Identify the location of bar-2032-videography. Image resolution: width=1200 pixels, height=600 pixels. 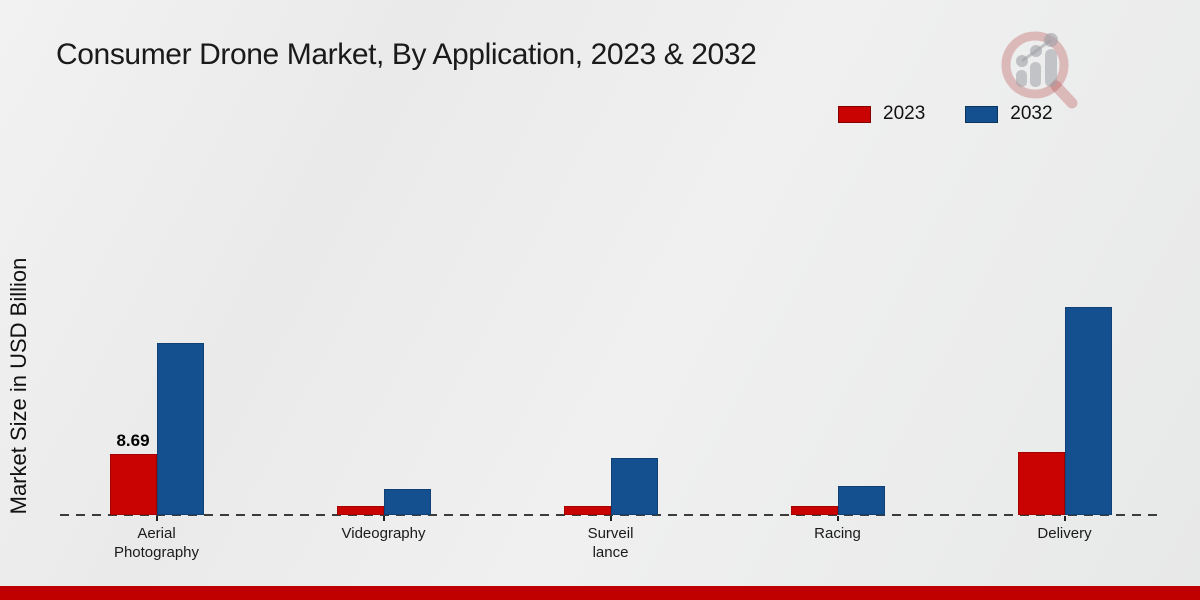
(407, 502).